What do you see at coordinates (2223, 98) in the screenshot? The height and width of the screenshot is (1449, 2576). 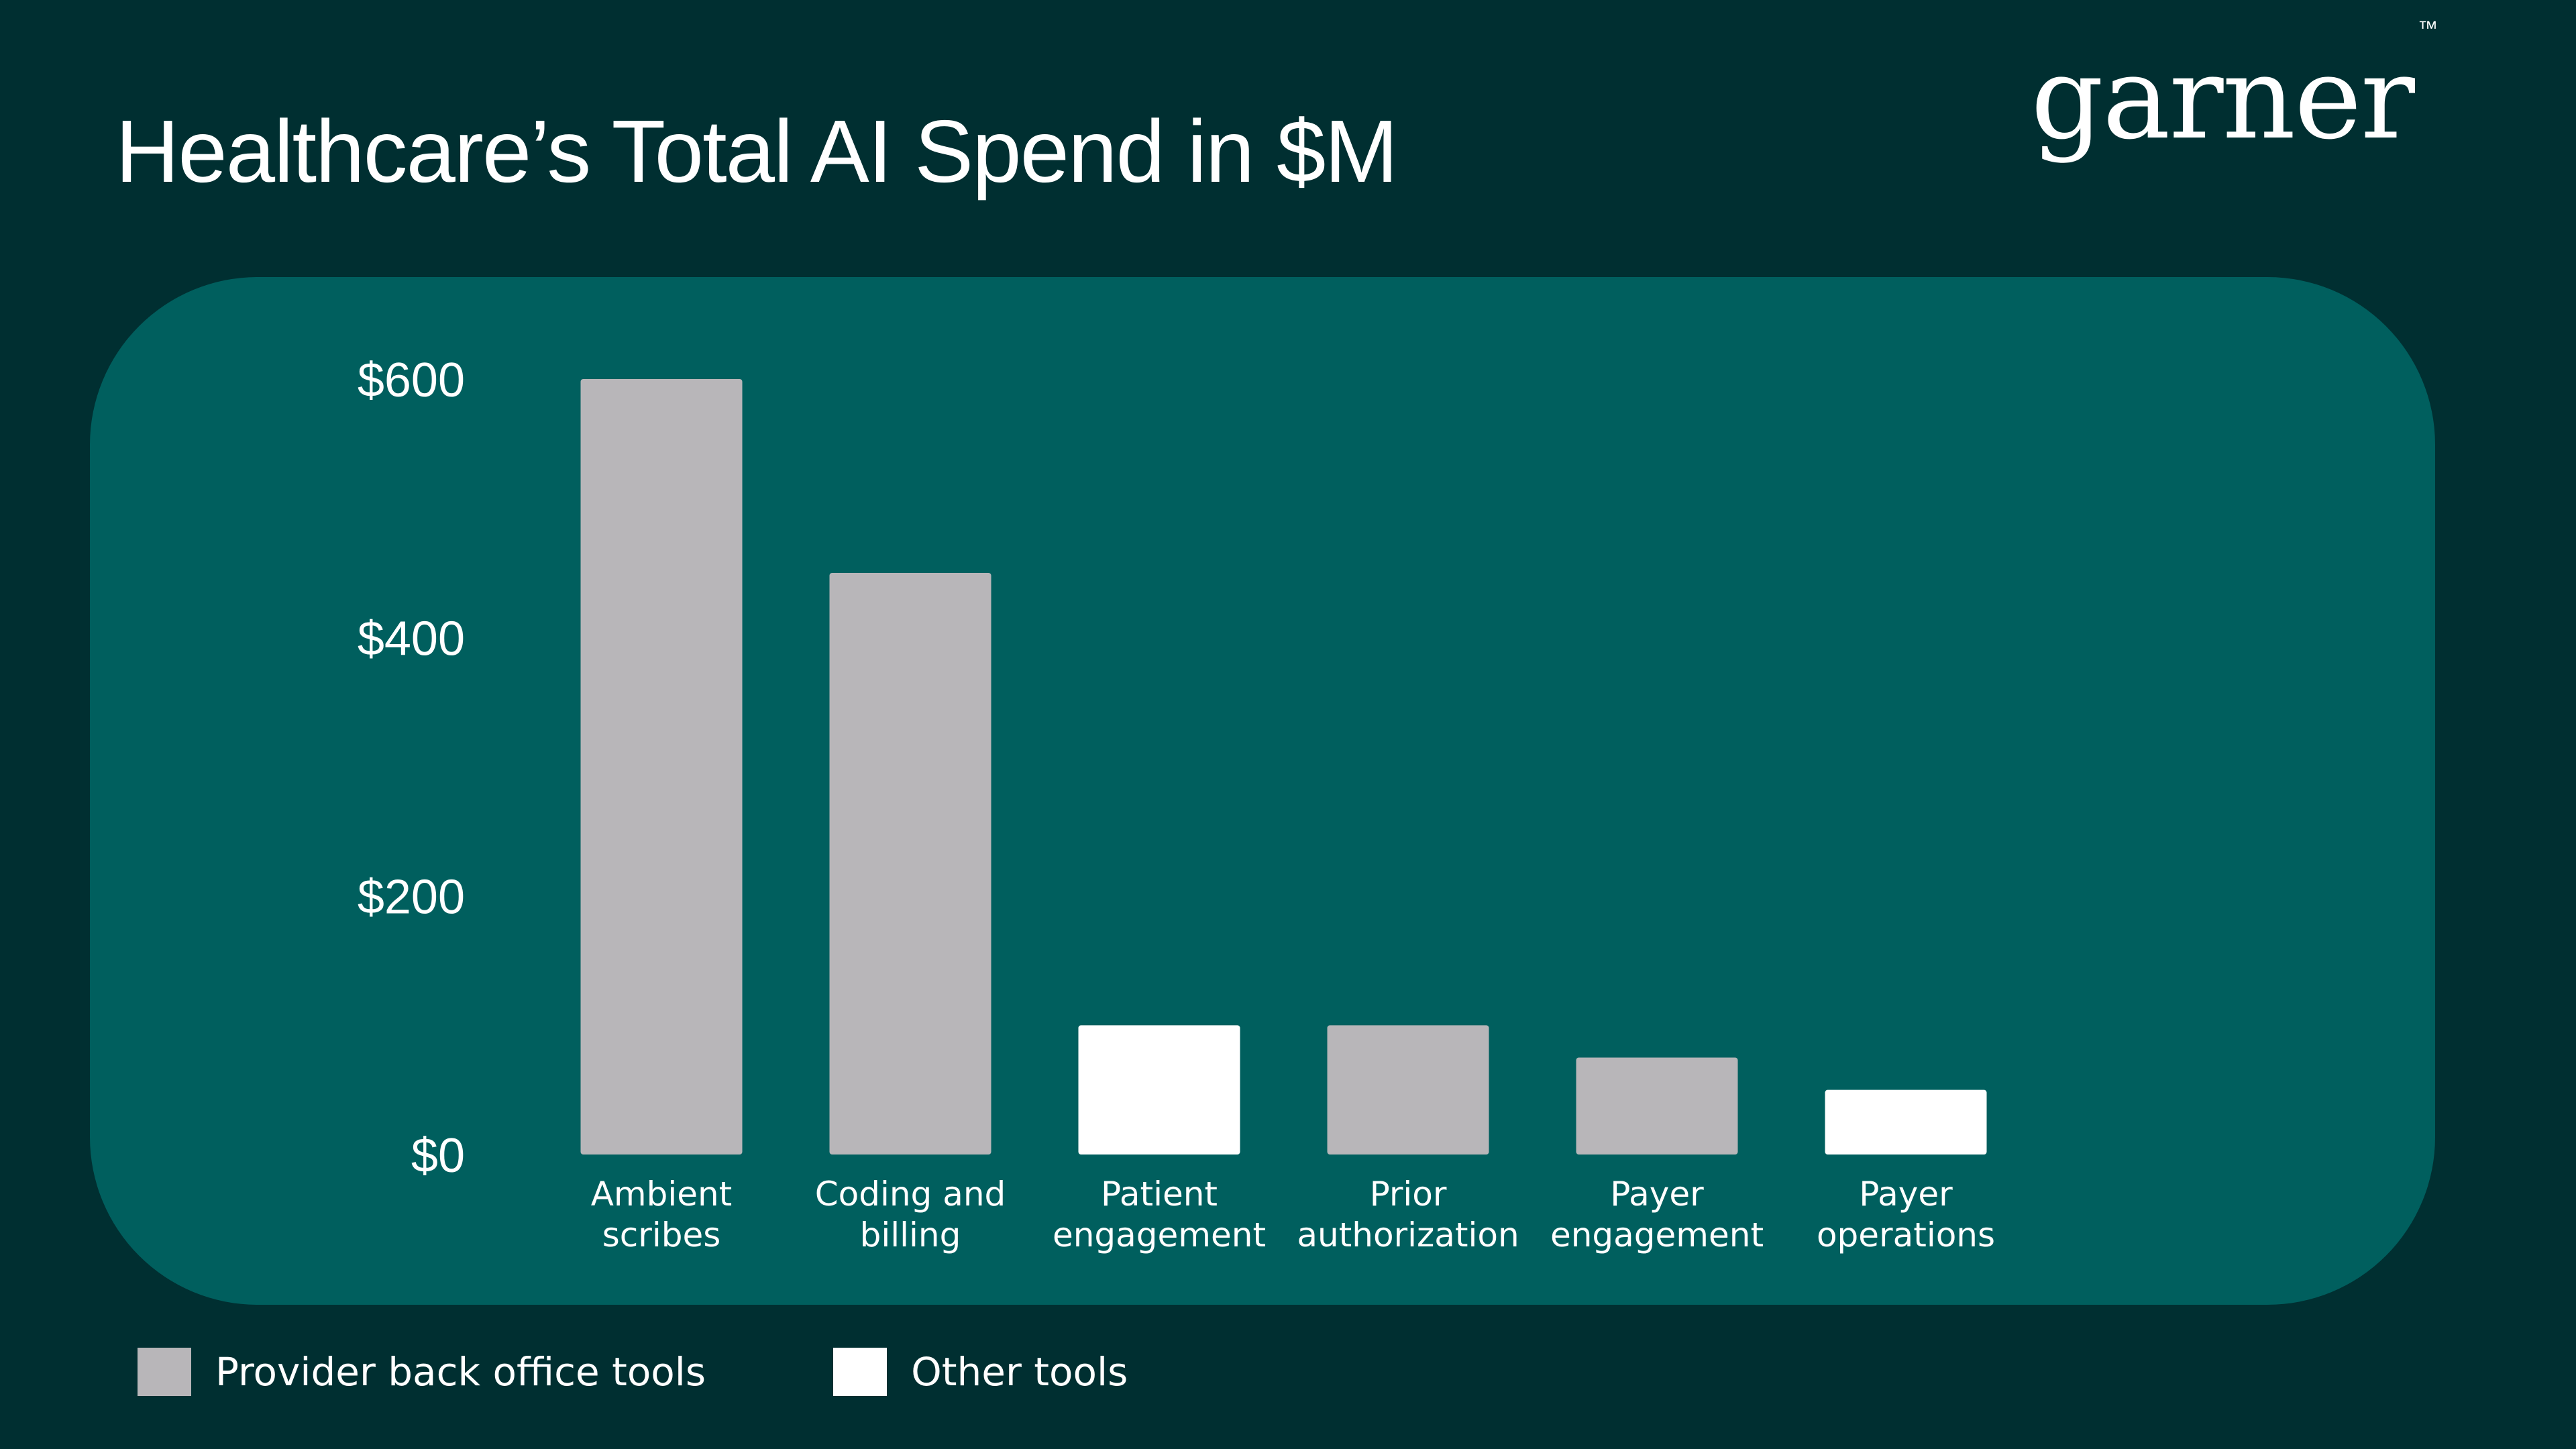 I see `logo-text: garner` at bounding box center [2223, 98].